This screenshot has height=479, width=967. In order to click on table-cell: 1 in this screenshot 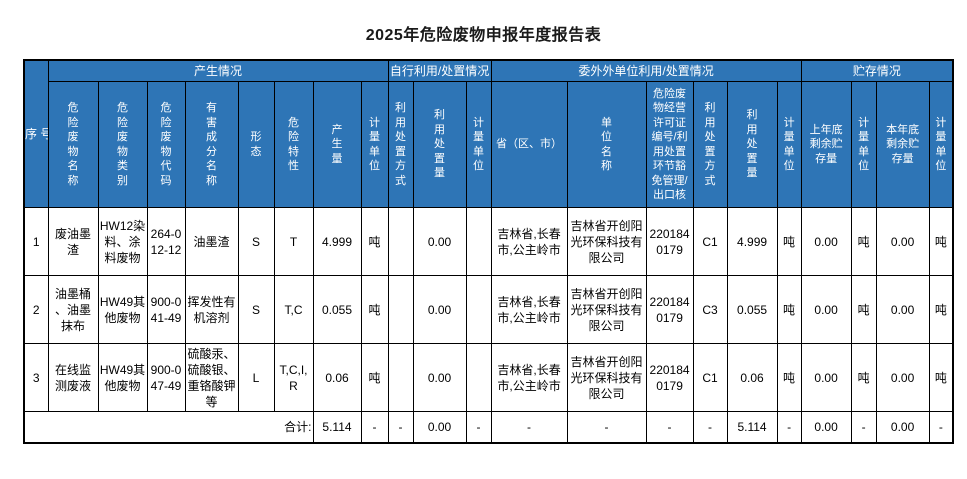, I will do `click(36, 241)`.